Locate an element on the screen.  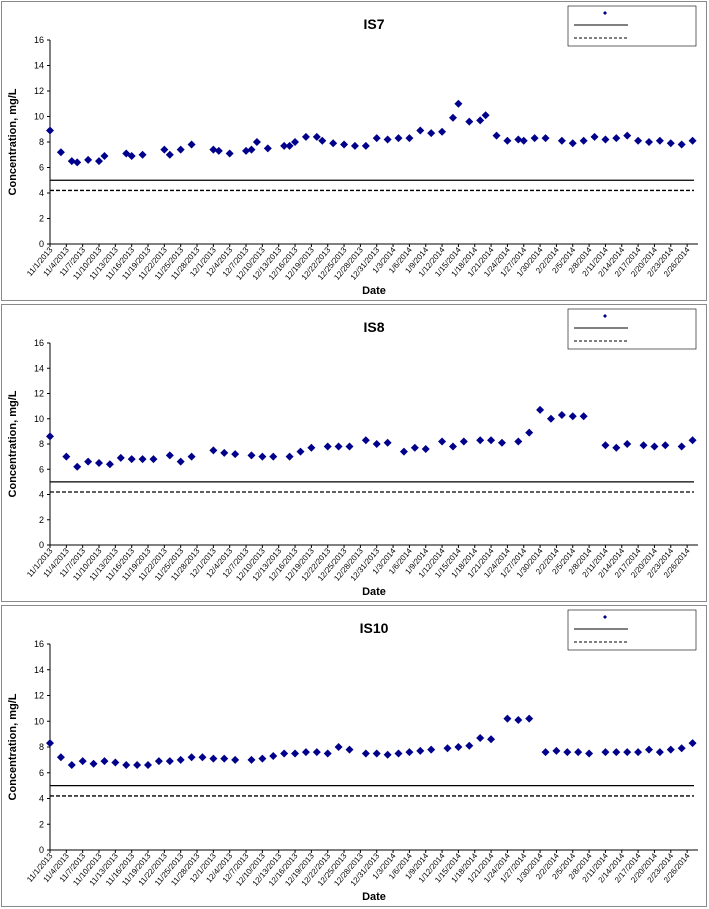
y-tick-label: 14 is located at coordinates (39, 670).